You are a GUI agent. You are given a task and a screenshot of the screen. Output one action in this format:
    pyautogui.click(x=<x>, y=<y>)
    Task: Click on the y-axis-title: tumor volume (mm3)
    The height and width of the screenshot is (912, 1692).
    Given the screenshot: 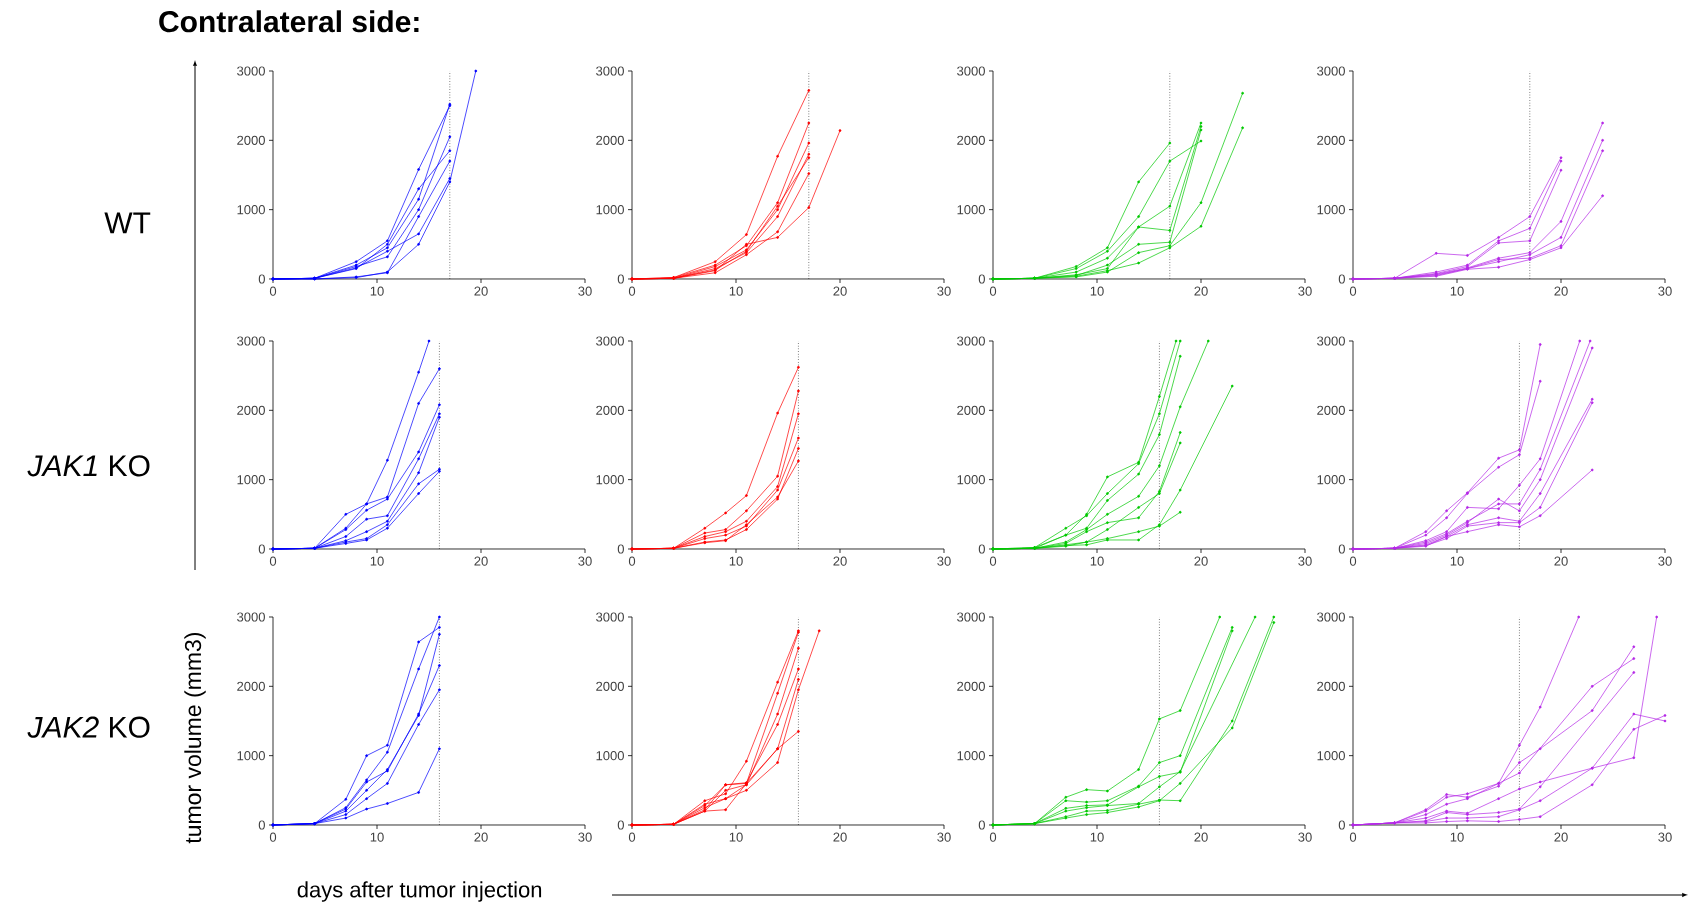 What is the action you would take?
    pyautogui.click(x=195, y=738)
    